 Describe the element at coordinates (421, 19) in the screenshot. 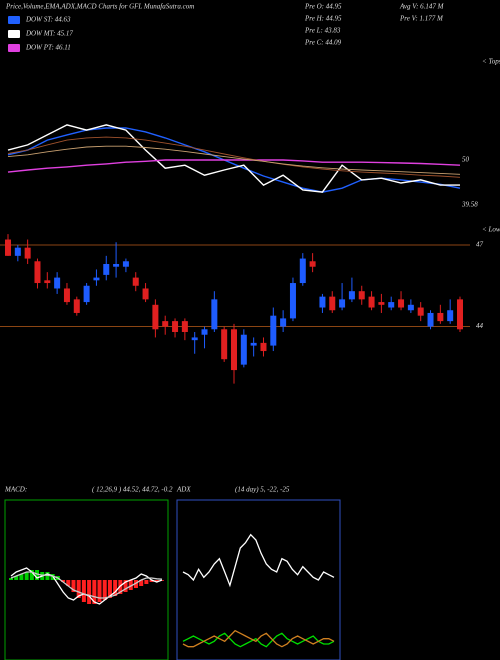

I see `stat: Pre V: 1.177 M` at that location.